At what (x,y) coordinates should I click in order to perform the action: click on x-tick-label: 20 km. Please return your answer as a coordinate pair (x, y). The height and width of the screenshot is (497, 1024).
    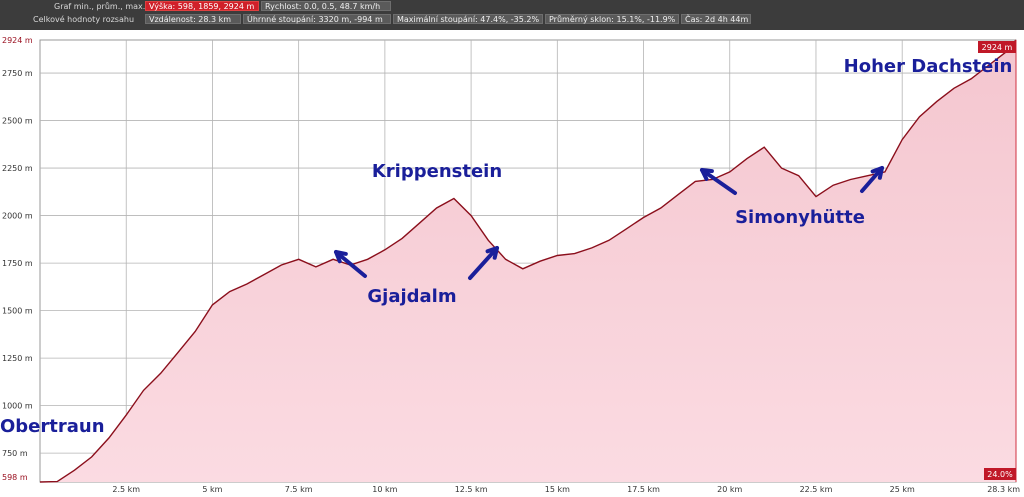
    Looking at the image, I should click on (729, 489).